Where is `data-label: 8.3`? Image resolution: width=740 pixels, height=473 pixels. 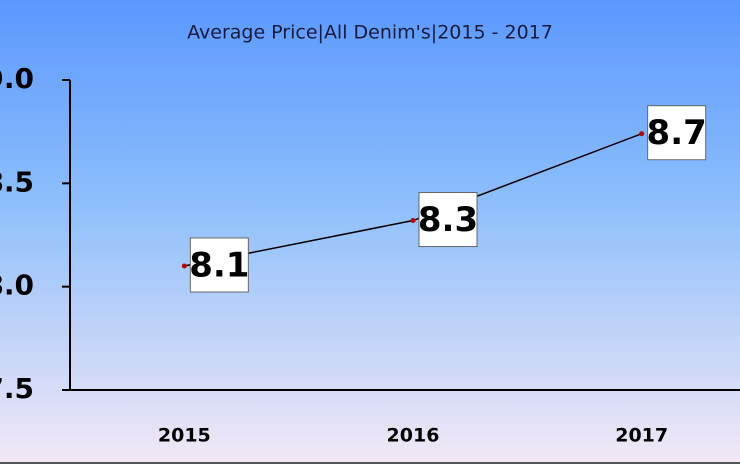
data-label: 8.3 is located at coordinates (448, 220).